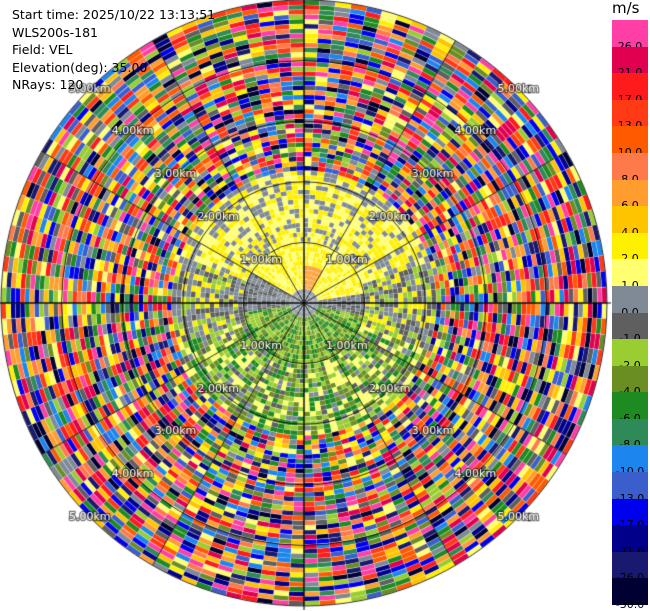 This screenshot has height=611, width=650. I want to click on instrument-label: WLS200s-181, so click(55, 32).